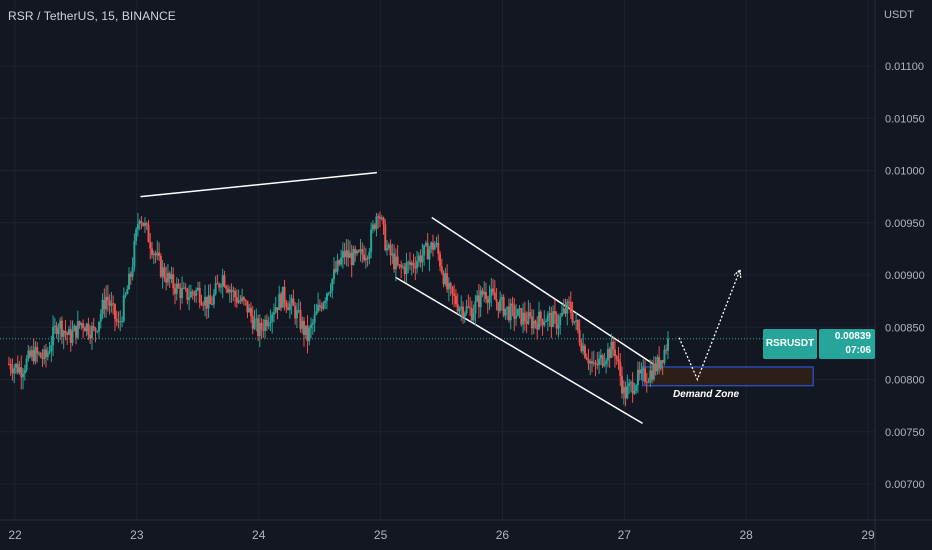  I want to click on y-tick-label: 0.00950, so click(905, 224).